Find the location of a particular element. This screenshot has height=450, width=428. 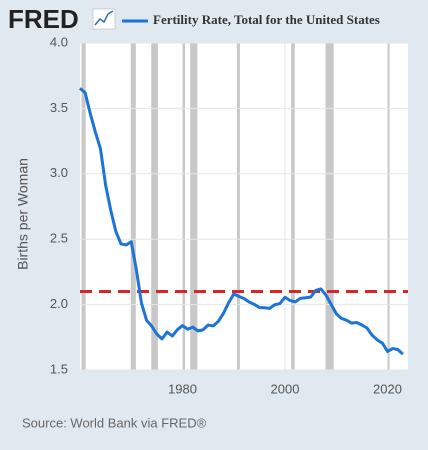

x-tick-label: 2020 is located at coordinates (387, 388).